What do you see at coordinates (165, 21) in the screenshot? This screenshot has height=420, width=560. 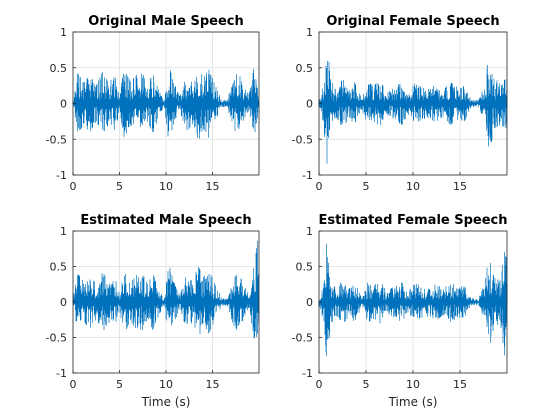 I see `subplot-title: Original Male Speech` at bounding box center [165, 21].